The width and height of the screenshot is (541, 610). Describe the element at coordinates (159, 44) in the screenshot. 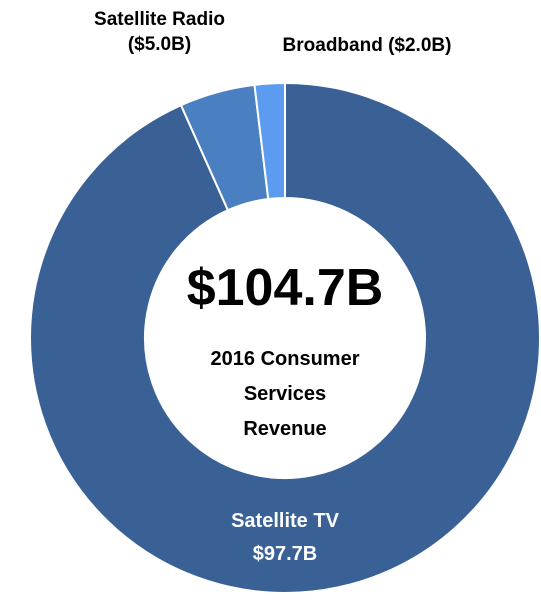

I see `value-label: ($5.0B)` at that location.